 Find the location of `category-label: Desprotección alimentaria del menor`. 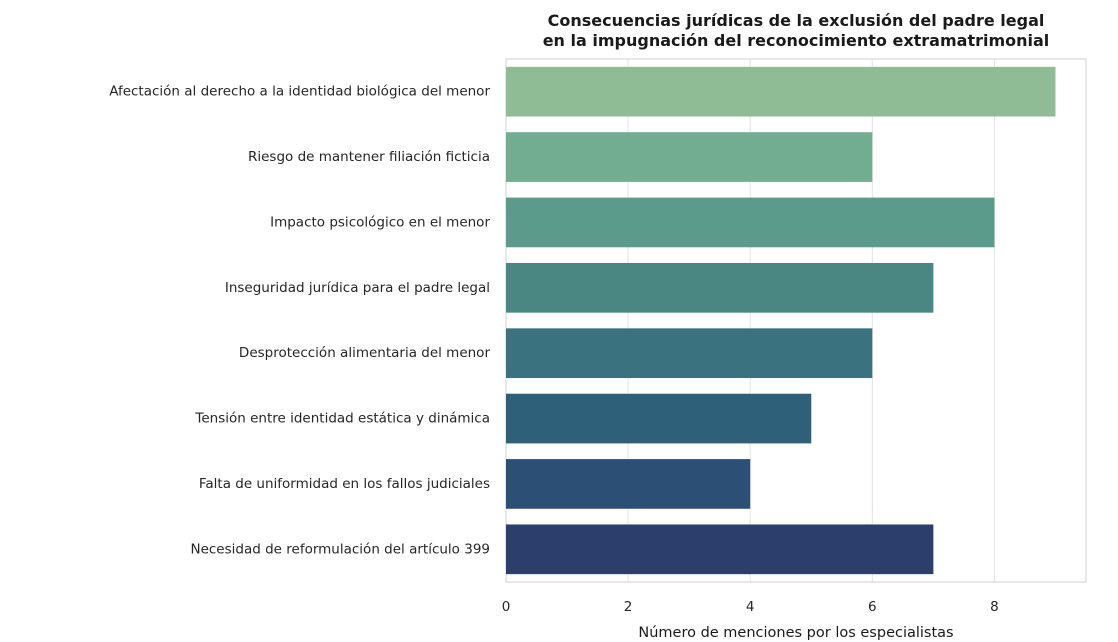

category-label: Desprotección alimentaria del menor is located at coordinates (365, 353).